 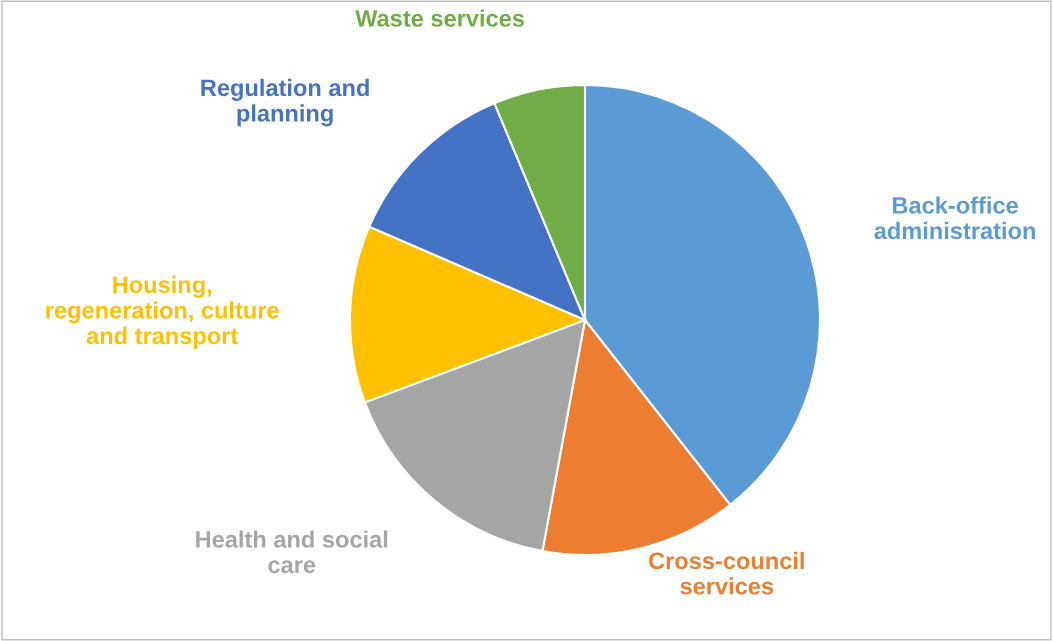 What do you see at coordinates (285, 102) in the screenshot?
I see `slice-label: Regulation and planning` at bounding box center [285, 102].